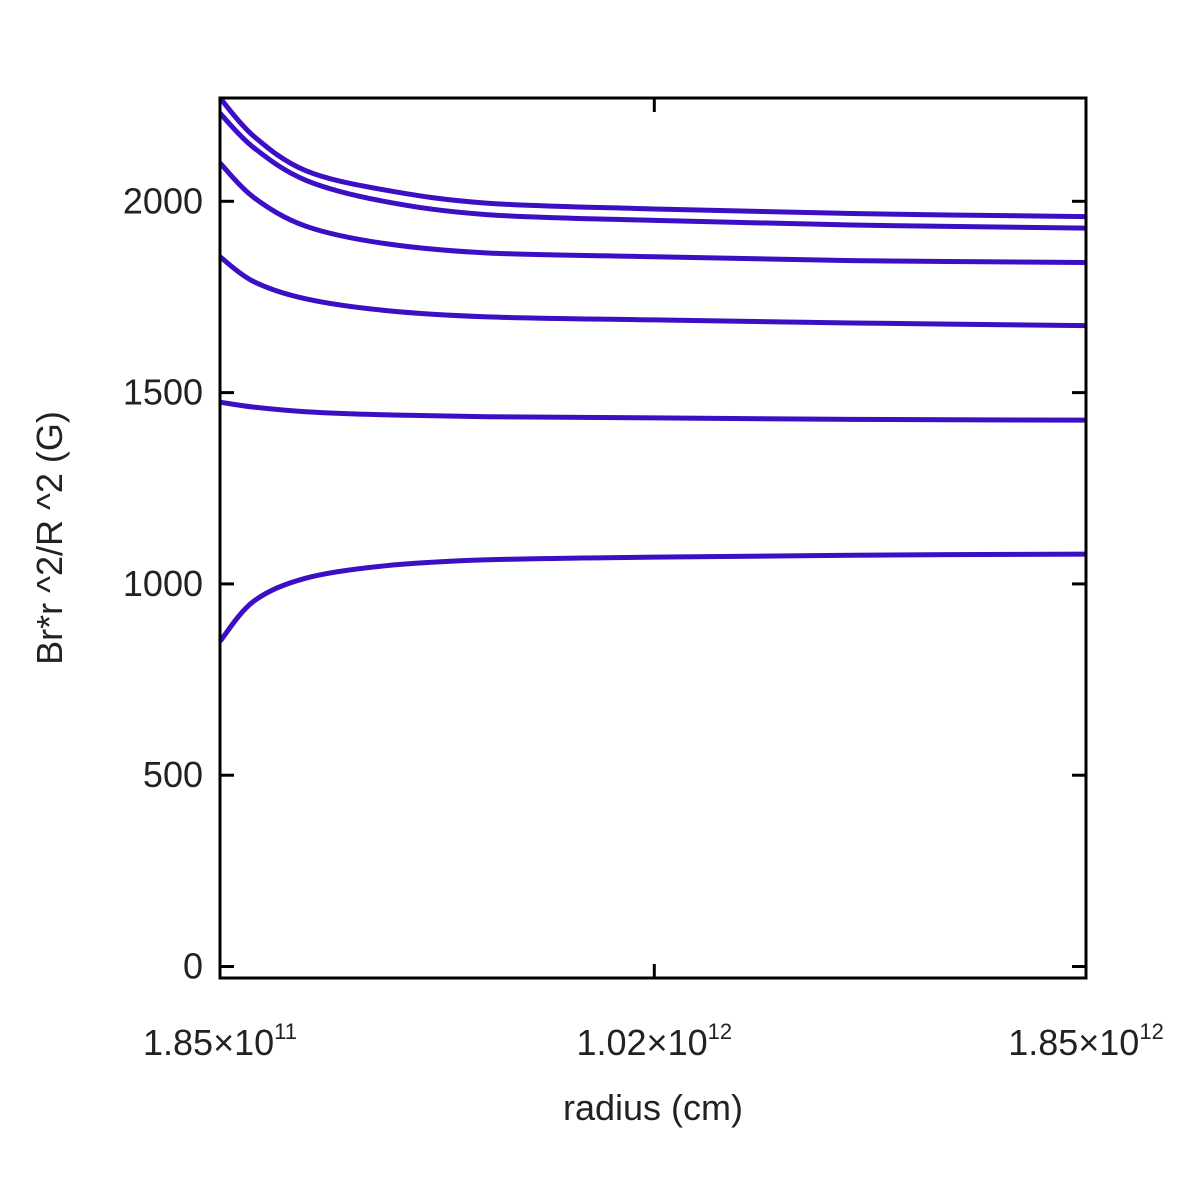 The height and width of the screenshot is (1179, 1179). What do you see at coordinates (163, 200) in the screenshot?
I see `y-tick-label-5: 2000` at bounding box center [163, 200].